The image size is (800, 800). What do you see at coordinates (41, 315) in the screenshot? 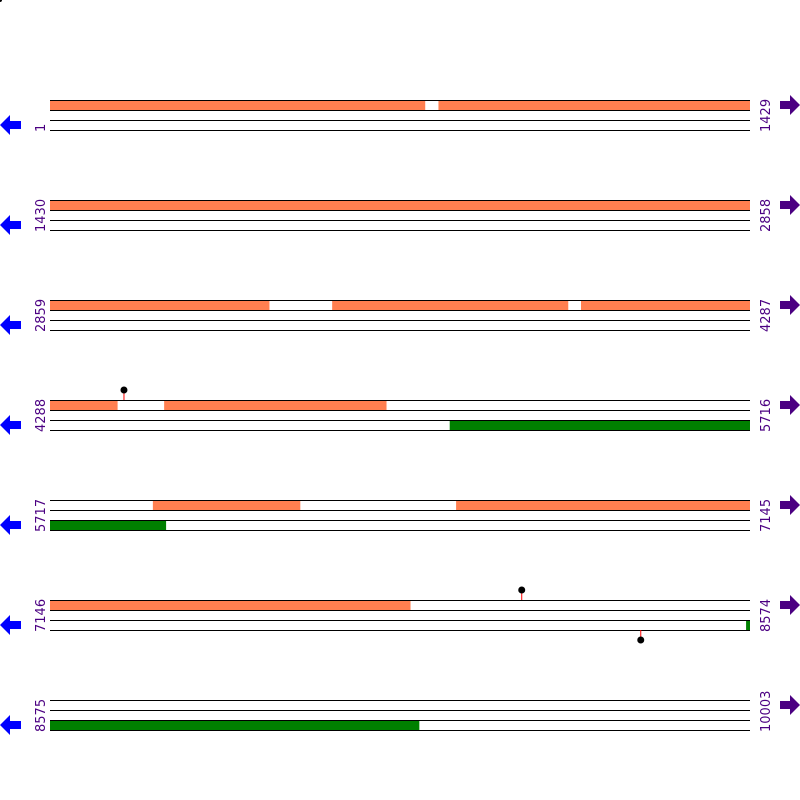
I see `row-start-label: 2859` at bounding box center [41, 315].